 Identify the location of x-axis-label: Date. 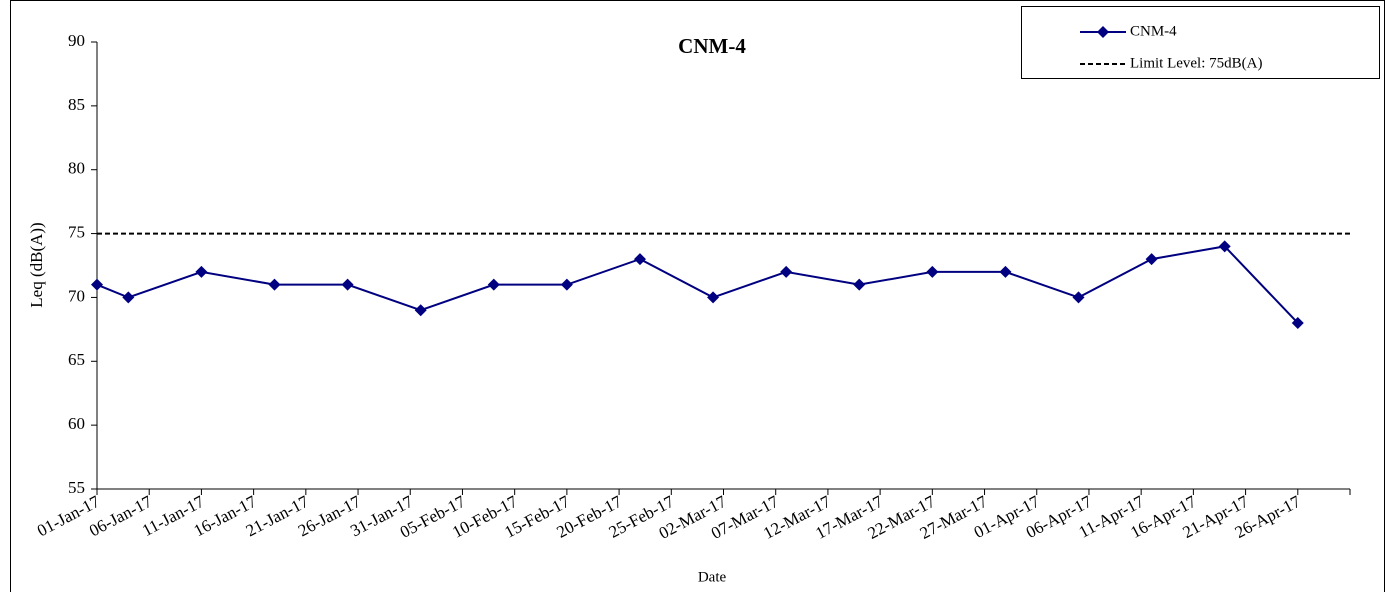
(712, 577).